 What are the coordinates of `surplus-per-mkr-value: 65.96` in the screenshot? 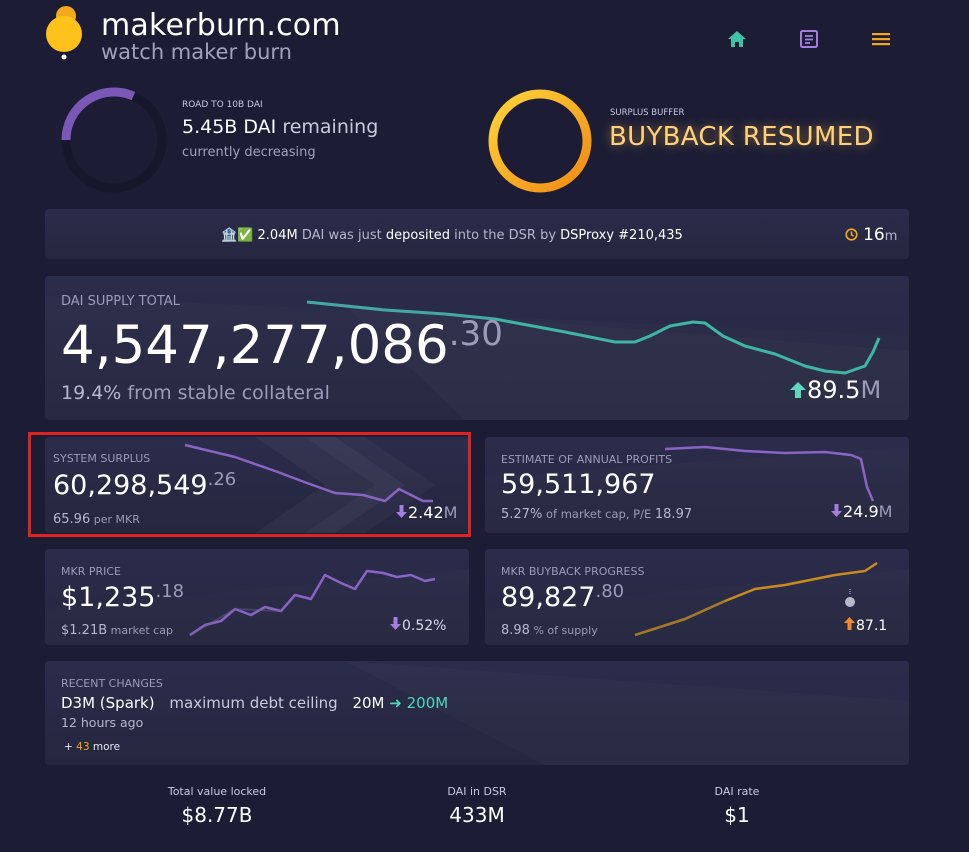 It's located at (72, 519).